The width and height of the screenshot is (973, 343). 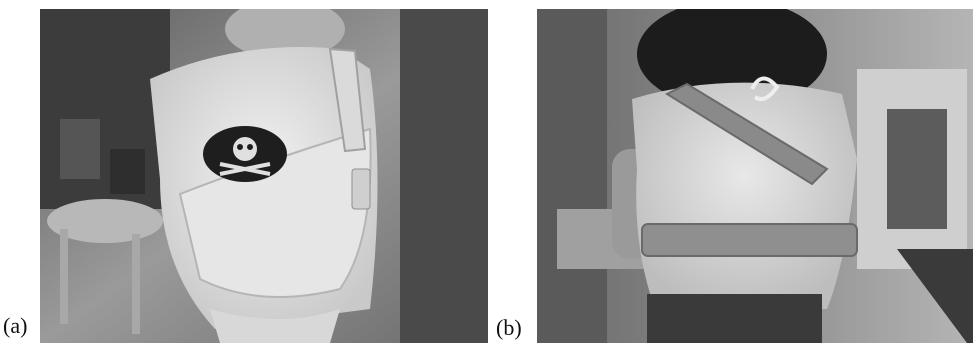 I want to click on pants, so click(x=734, y=318).